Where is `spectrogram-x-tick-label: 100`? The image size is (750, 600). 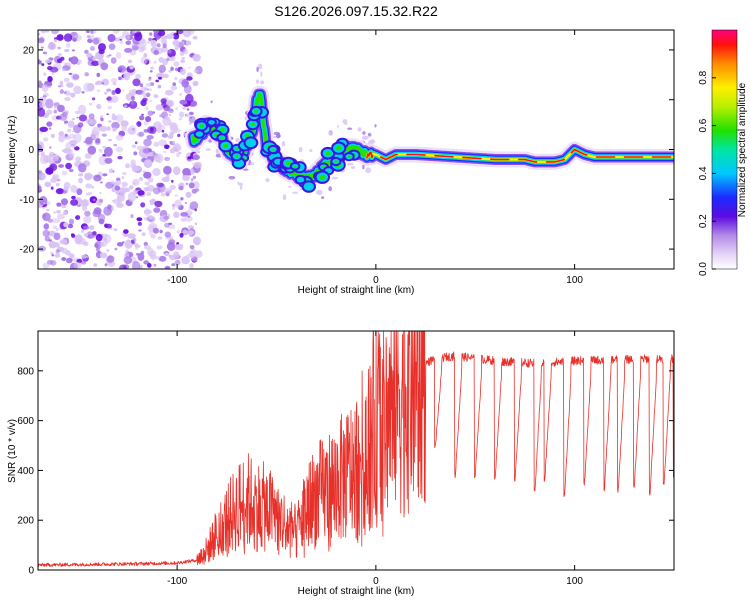
spectrogram-x-tick-label: 100 is located at coordinates (574, 280).